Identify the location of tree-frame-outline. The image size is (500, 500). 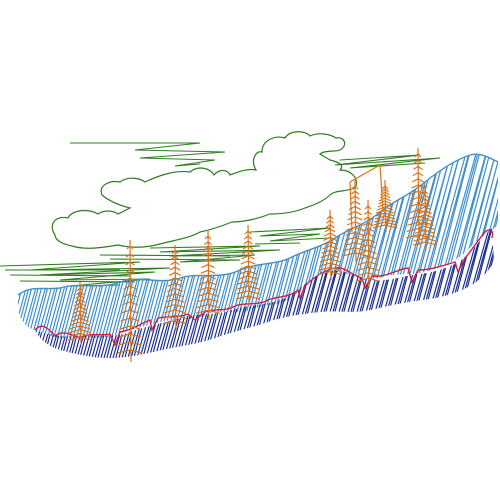
(366, 198).